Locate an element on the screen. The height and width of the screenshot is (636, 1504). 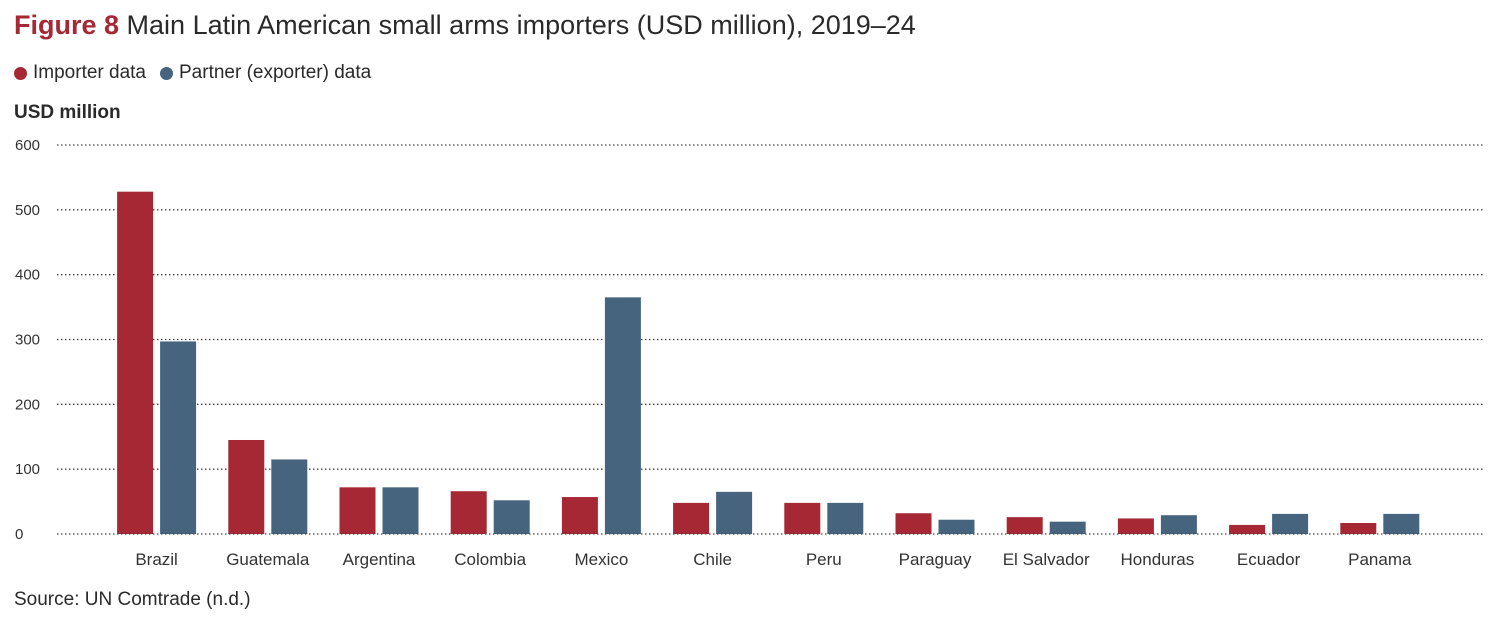
bar-honduras-importer is located at coordinates (1135, 526).